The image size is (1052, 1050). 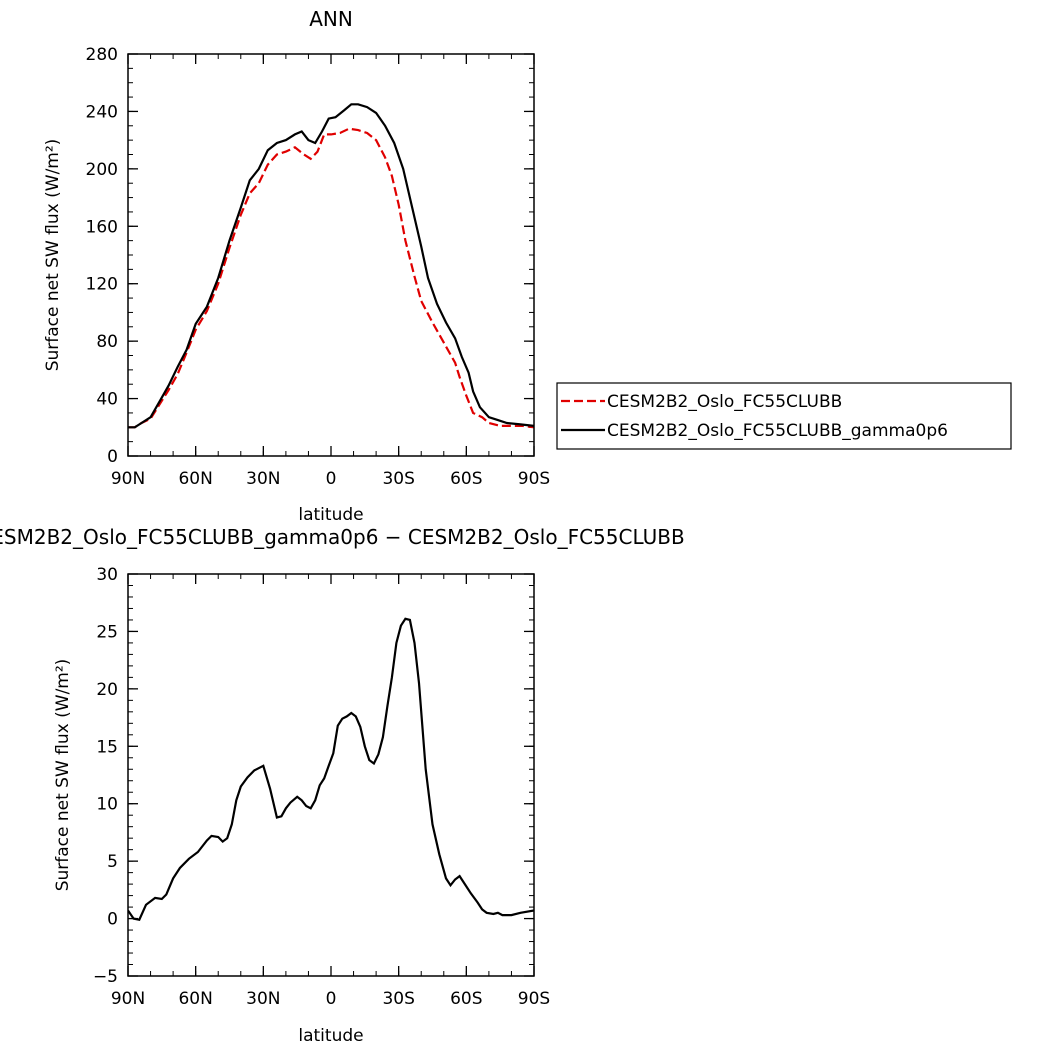 What do you see at coordinates (195, 999) in the screenshot?
I see `bottom-x-tick-label: 60N` at bounding box center [195, 999].